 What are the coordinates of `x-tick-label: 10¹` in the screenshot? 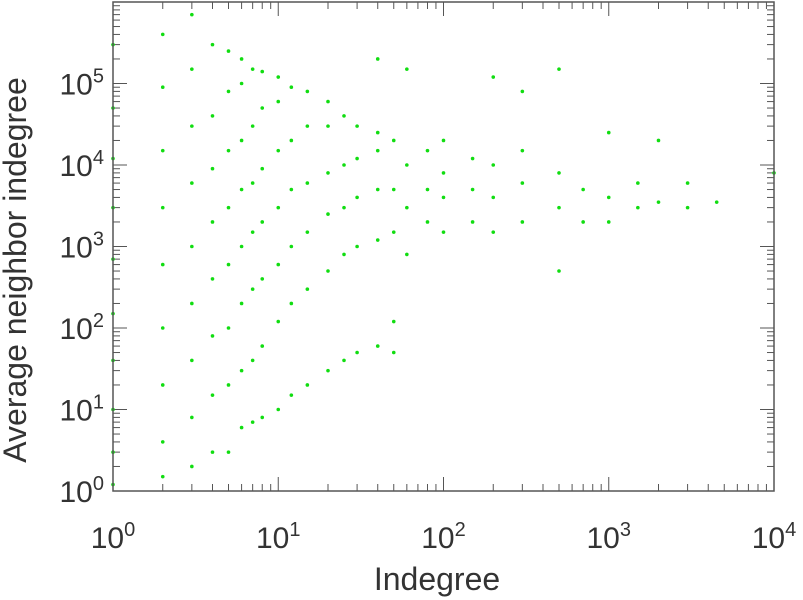 It's located at (278, 537).